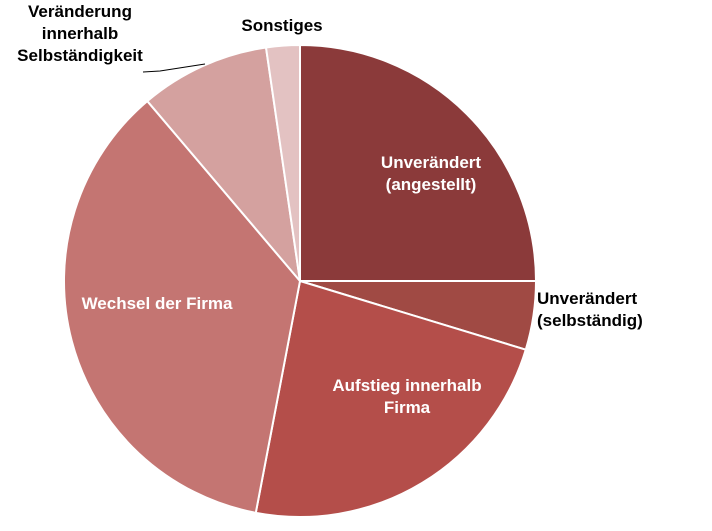 This screenshot has height=531, width=712. What do you see at coordinates (590, 320) in the screenshot?
I see `slice-label-line: (selbständig)` at bounding box center [590, 320].